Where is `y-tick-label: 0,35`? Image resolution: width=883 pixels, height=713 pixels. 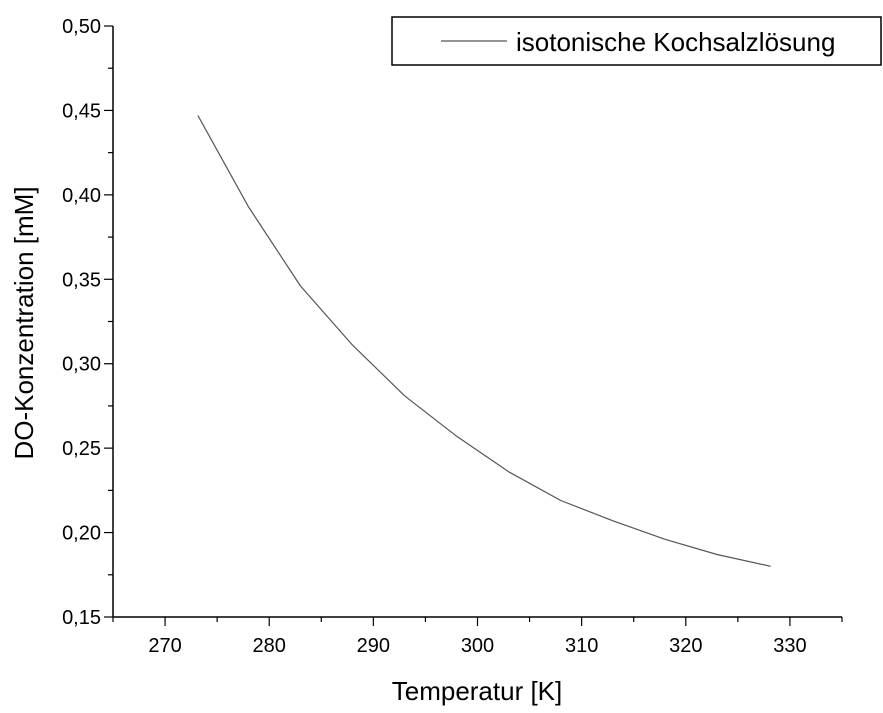 y-tick-label: 0,35 is located at coordinates (81, 280).